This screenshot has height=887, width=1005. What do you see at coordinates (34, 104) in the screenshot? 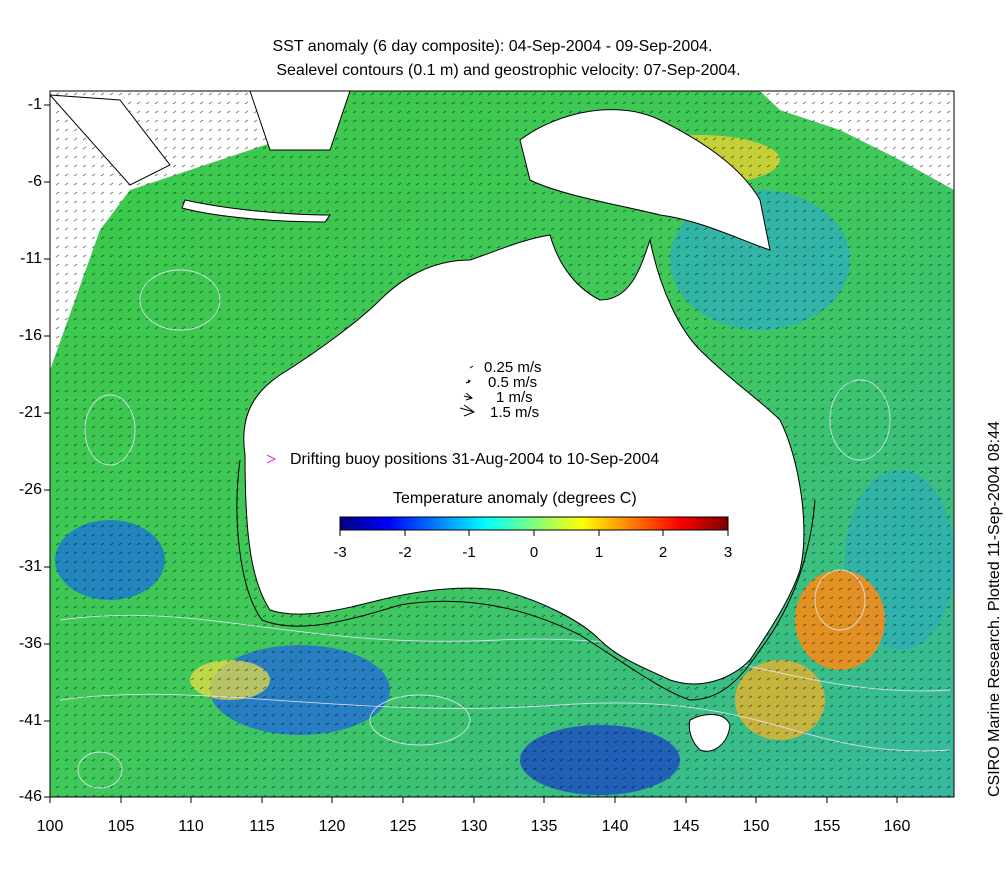
I see `y-tick-label: -1` at bounding box center [34, 104].